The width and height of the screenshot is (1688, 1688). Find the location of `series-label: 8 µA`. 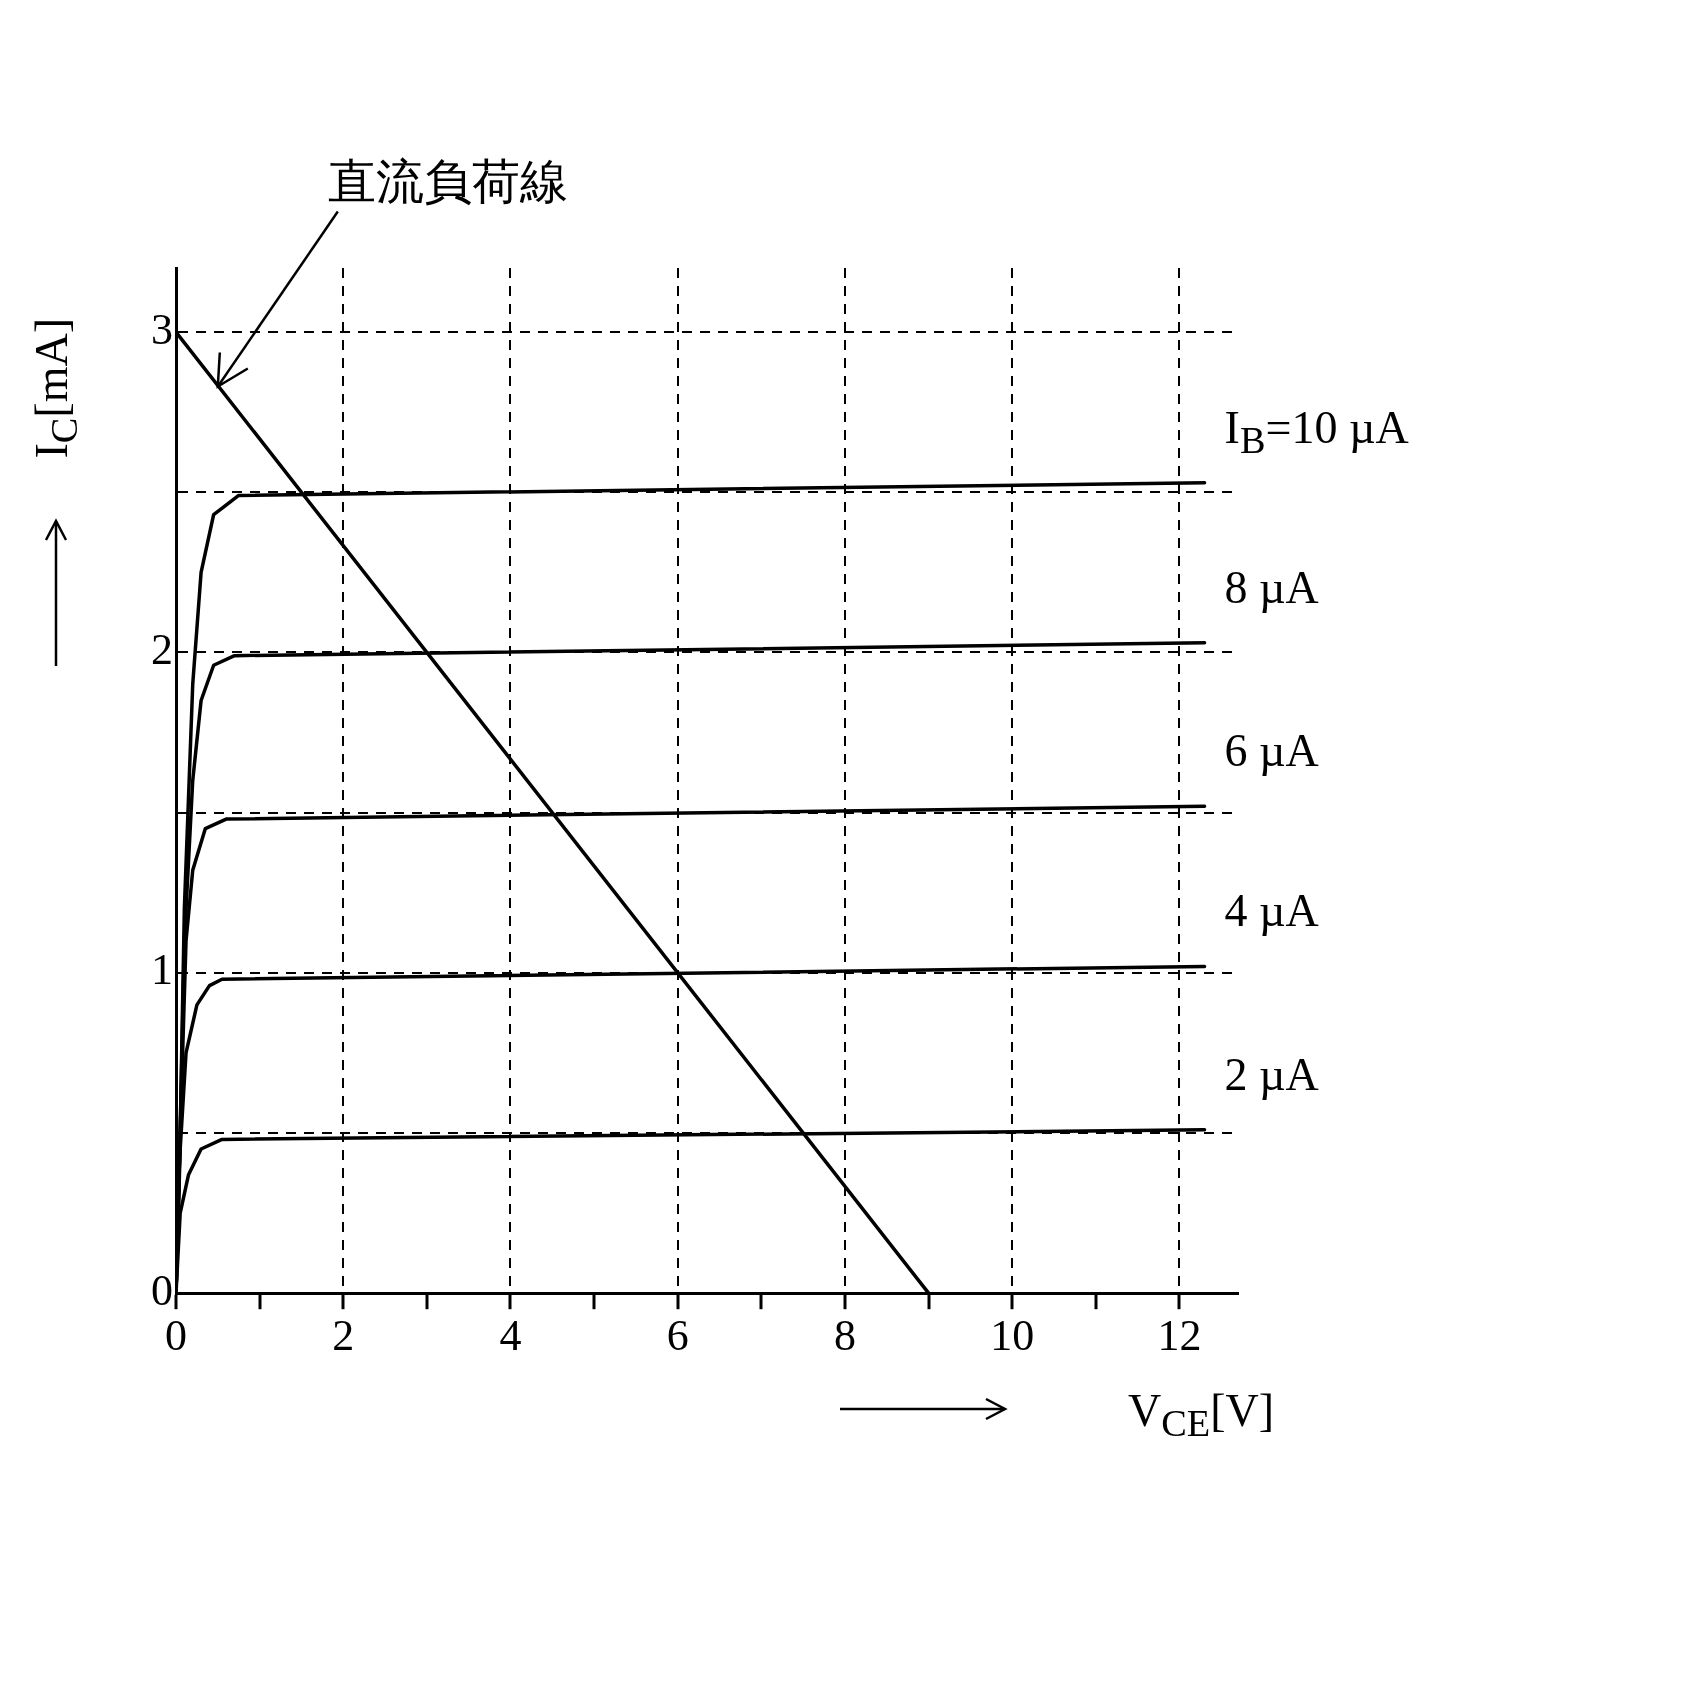

series-label: 8 µA is located at coordinates (1271, 587).